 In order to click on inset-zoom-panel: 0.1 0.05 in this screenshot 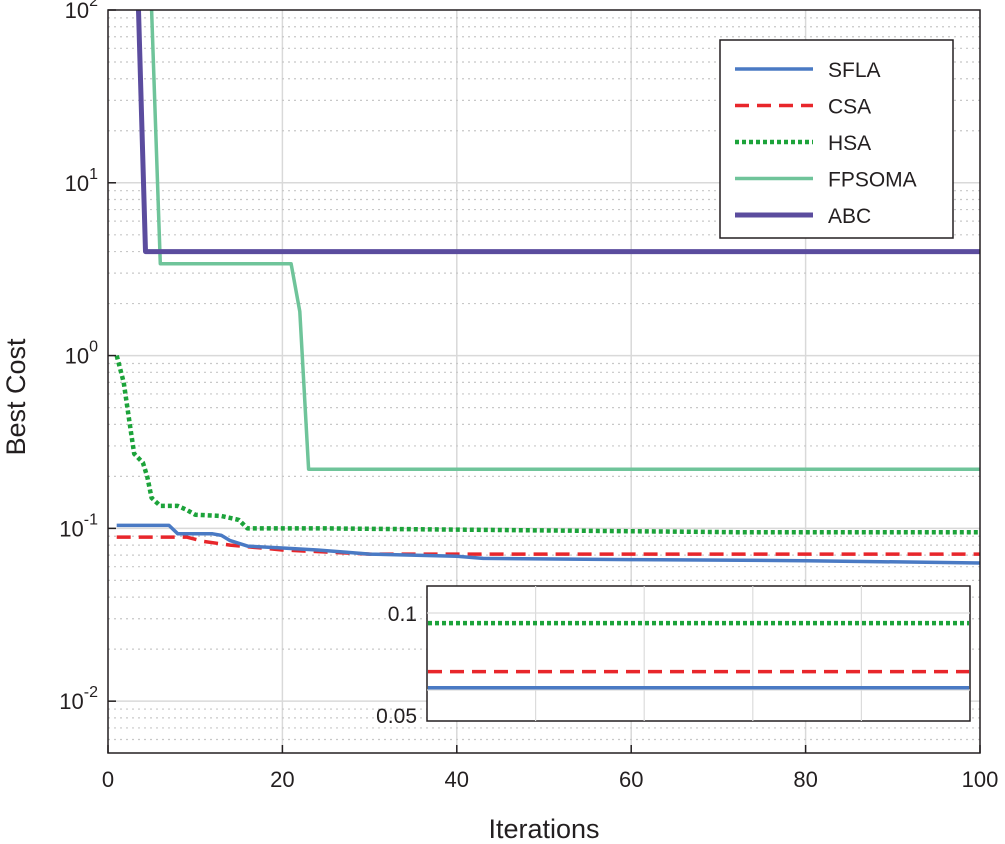, I will do `click(673, 656)`.